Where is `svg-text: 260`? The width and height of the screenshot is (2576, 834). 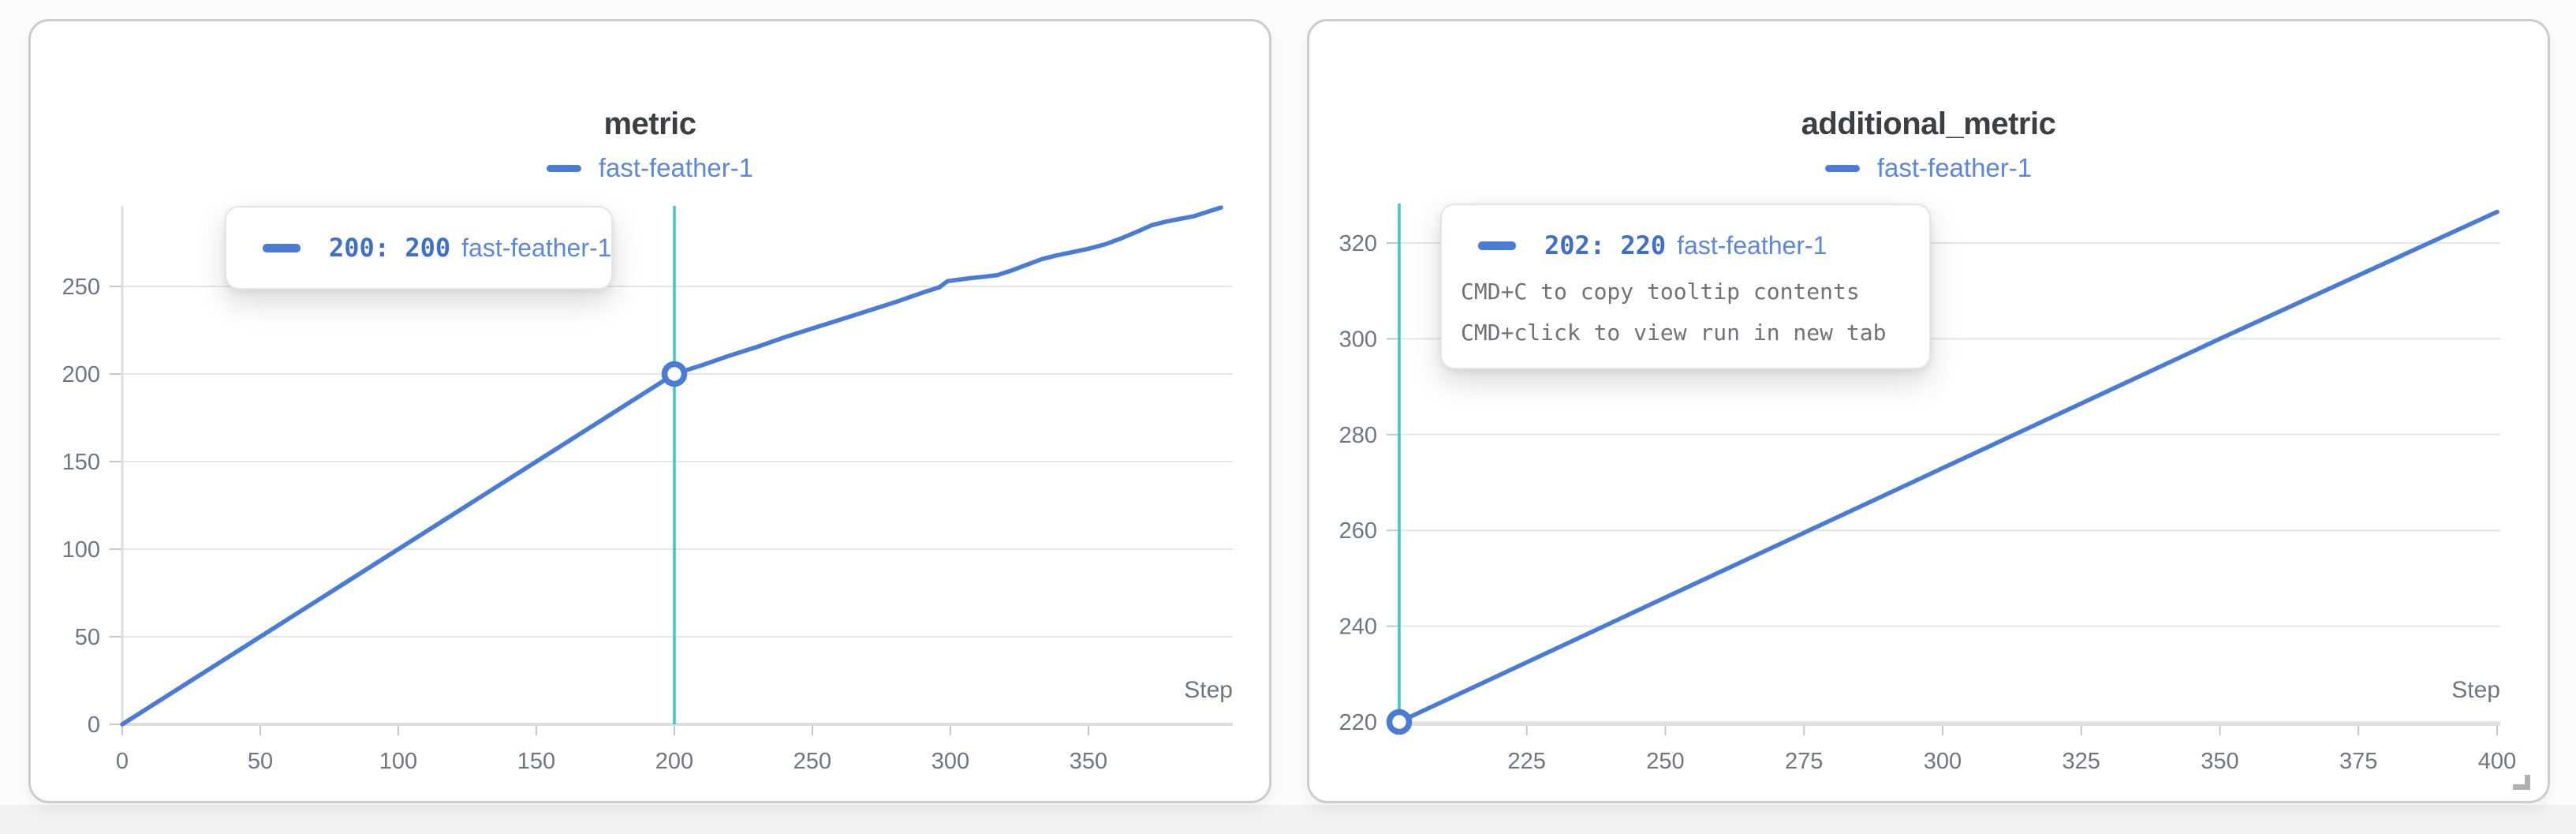
svg-text: 260 is located at coordinates (1358, 531).